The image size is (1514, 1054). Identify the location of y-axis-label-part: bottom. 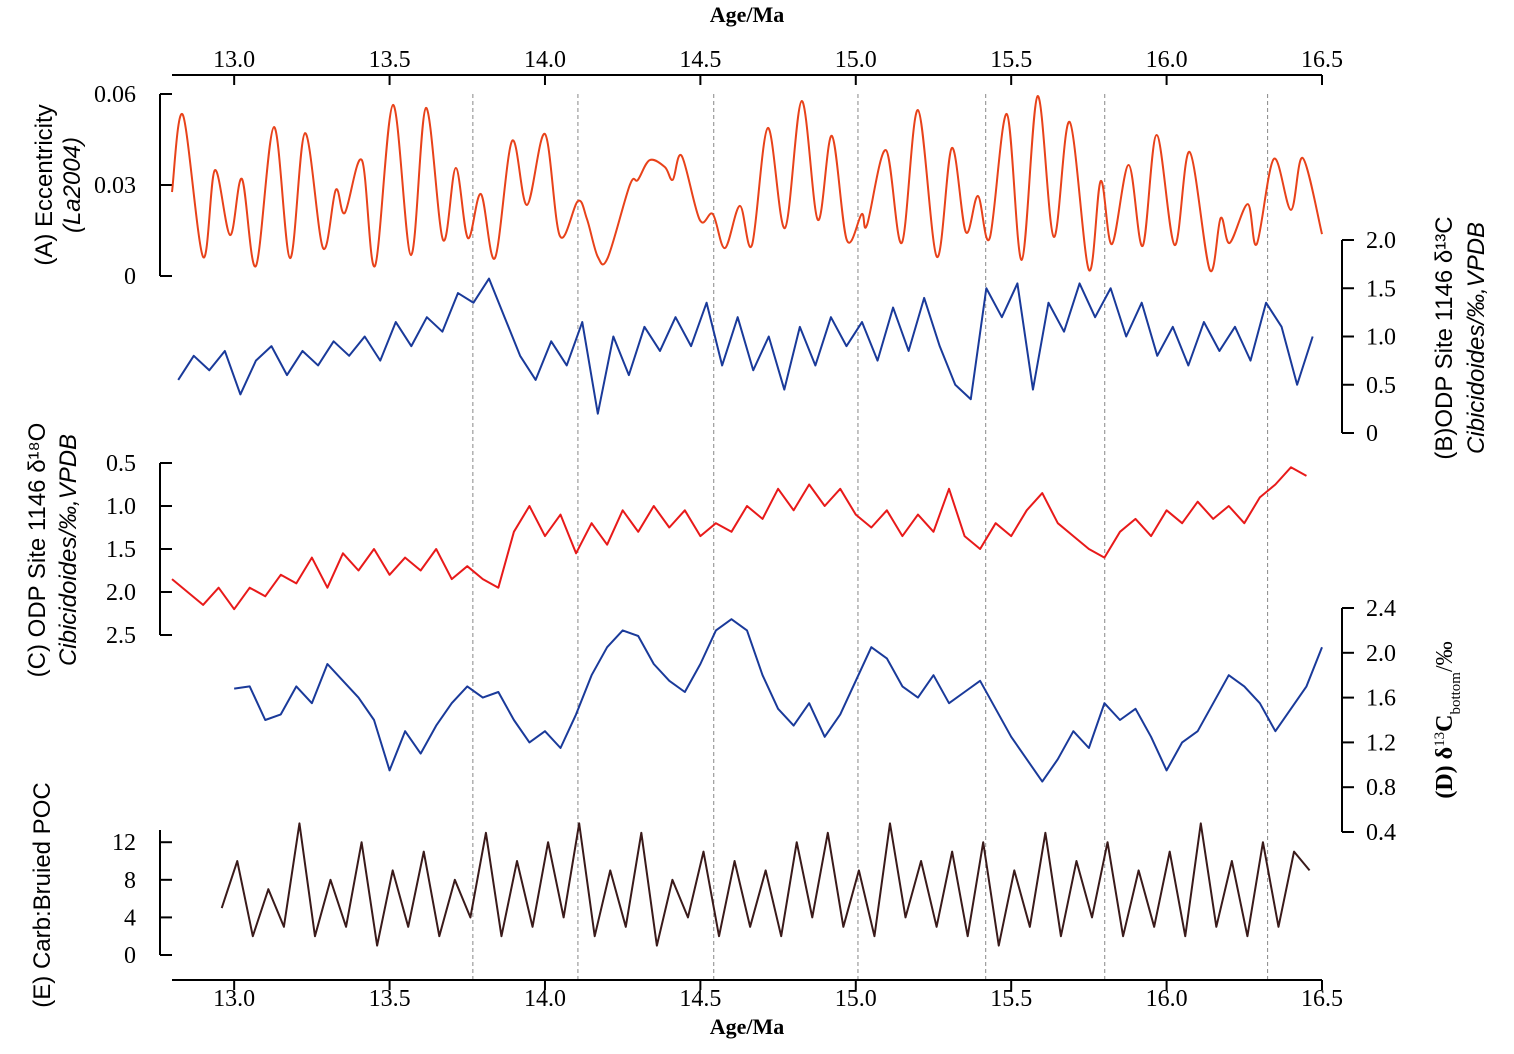
(1456, 693).